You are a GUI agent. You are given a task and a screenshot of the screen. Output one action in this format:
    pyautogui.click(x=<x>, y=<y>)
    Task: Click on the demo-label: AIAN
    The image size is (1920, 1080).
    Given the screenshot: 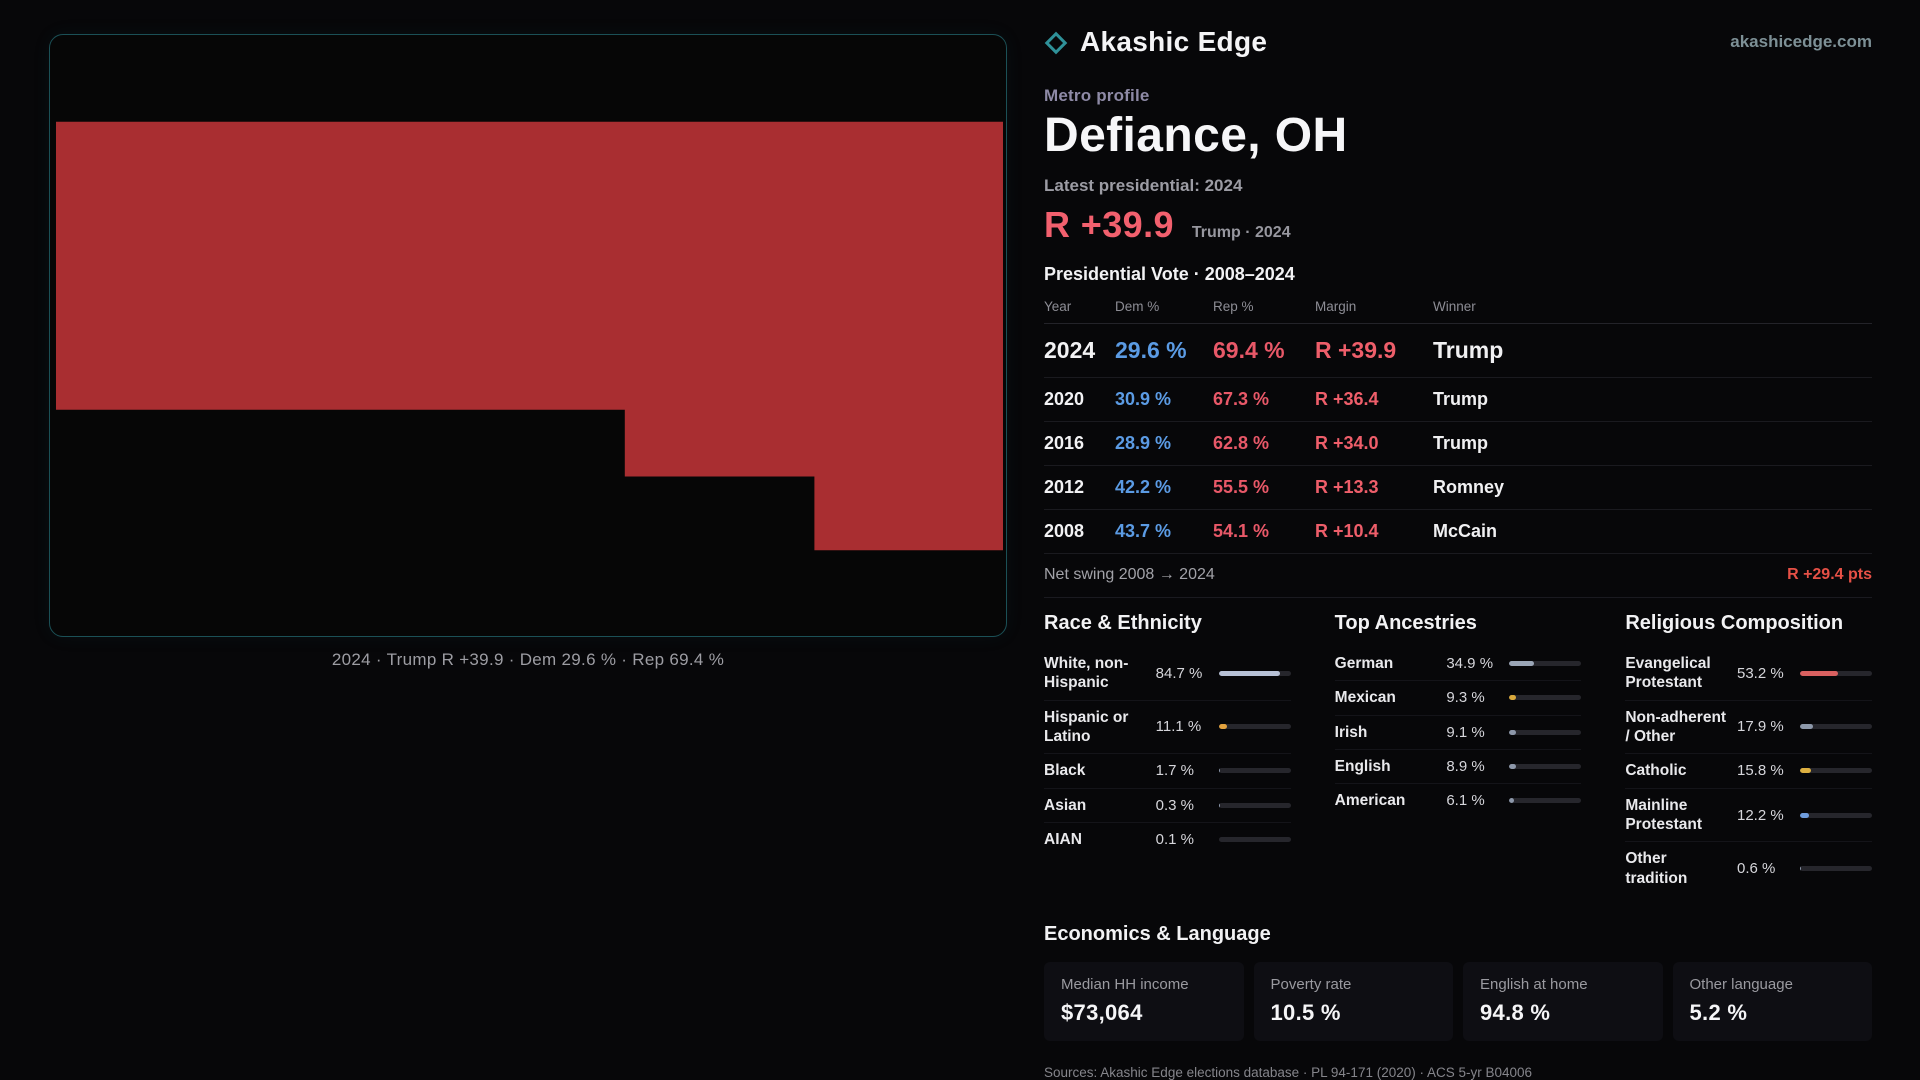 What is the action you would take?
    pyautogui.click(x=1063, y=840)
    